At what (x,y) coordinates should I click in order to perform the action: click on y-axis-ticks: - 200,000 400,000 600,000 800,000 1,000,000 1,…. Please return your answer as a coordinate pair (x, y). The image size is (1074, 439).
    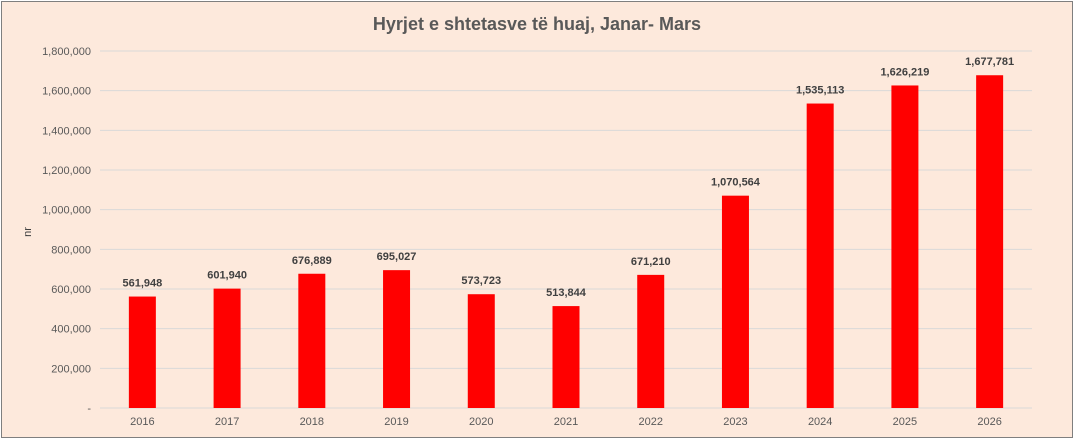
    Looking at the image, I should click on (66, 230).